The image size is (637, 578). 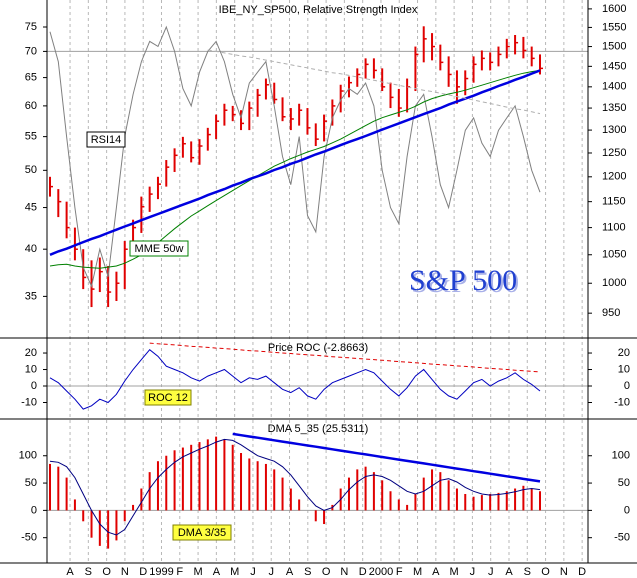 I want to click on y-tick-label: 65, so click(x=31, y=77).